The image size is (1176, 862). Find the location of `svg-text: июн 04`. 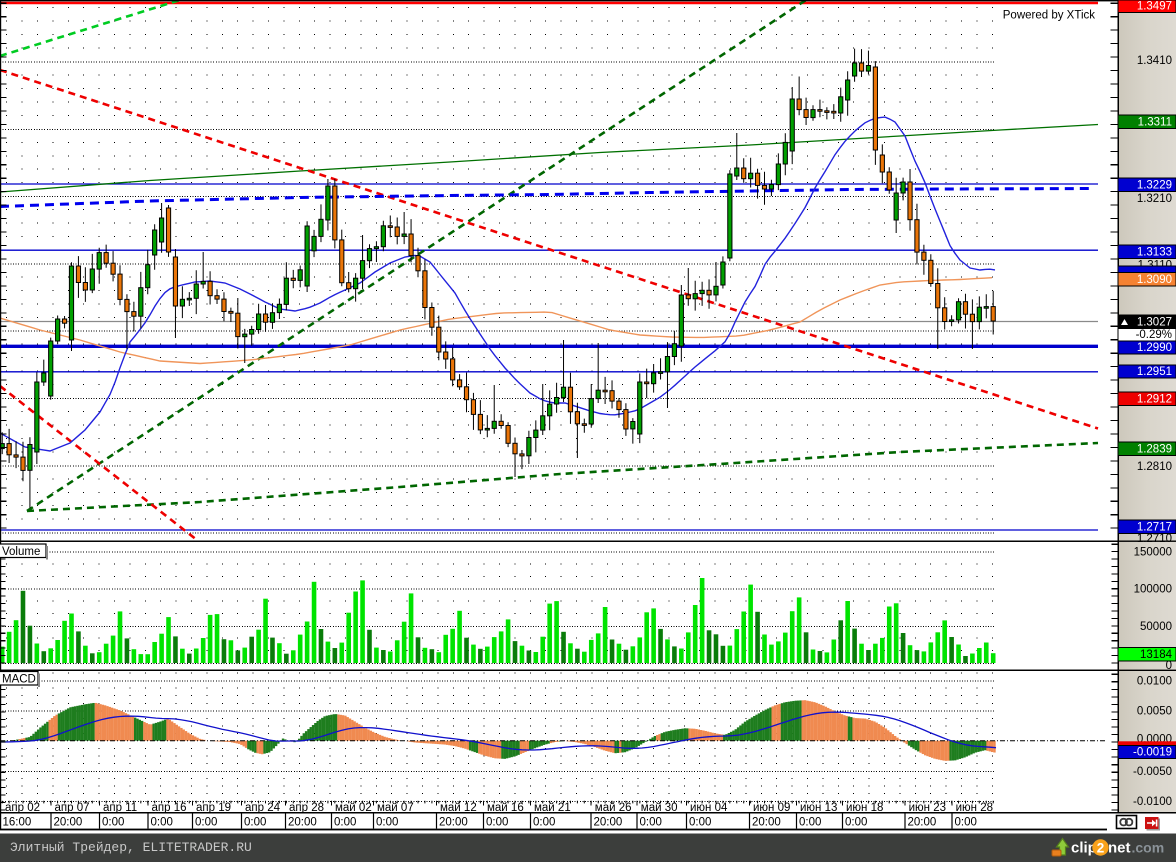

svg-text: июн 04 is located at coordinates (709, 808).